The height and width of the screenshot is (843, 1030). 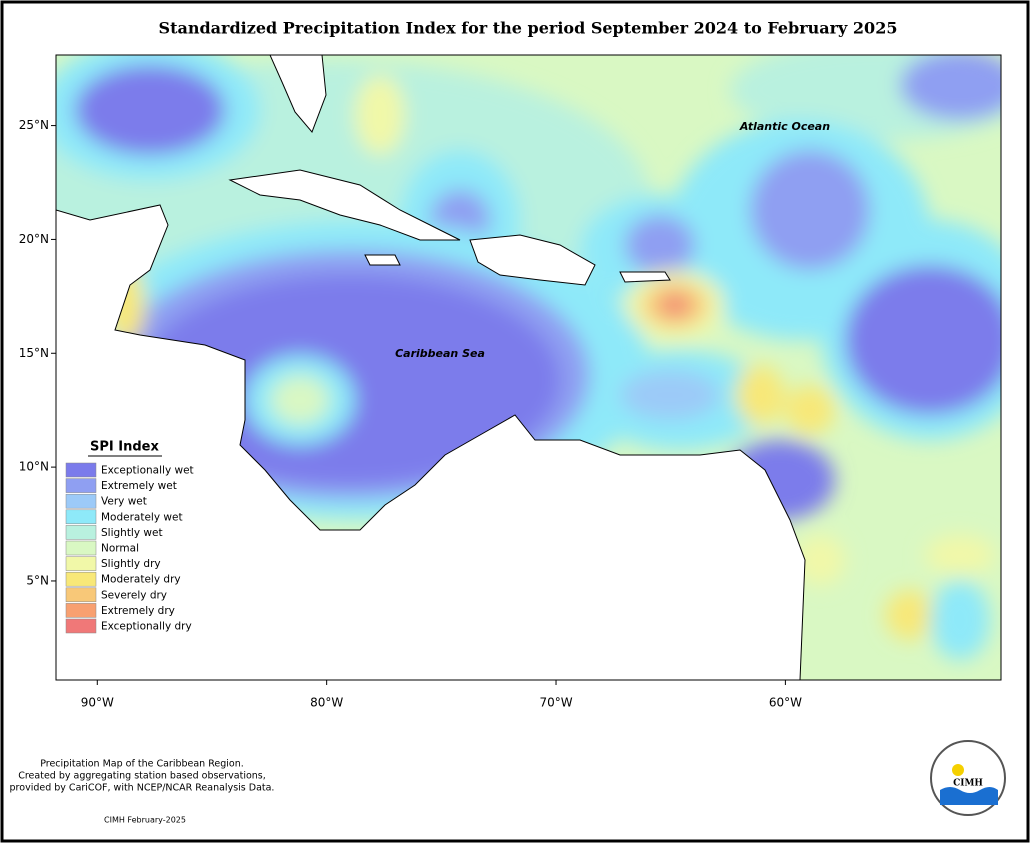 I want to click on y-tick-label: 15°N, so click(x=34, y=353).